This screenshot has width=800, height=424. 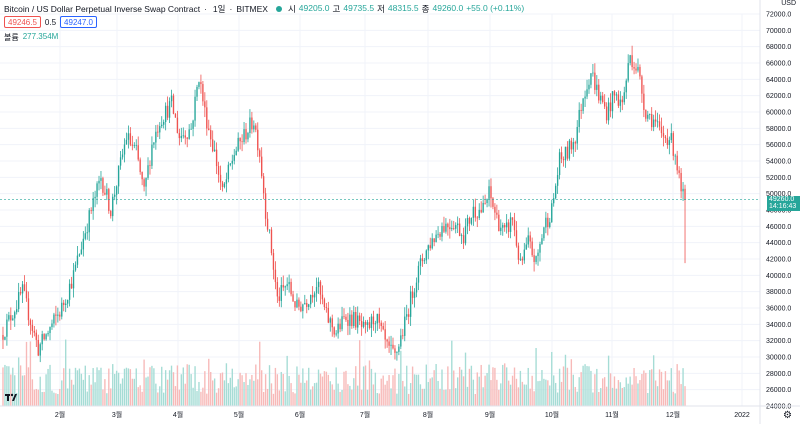 What do you see at coordinates (344, 372) in the screenshot?
I see `volume-bars` at bounding box center [344, 372].